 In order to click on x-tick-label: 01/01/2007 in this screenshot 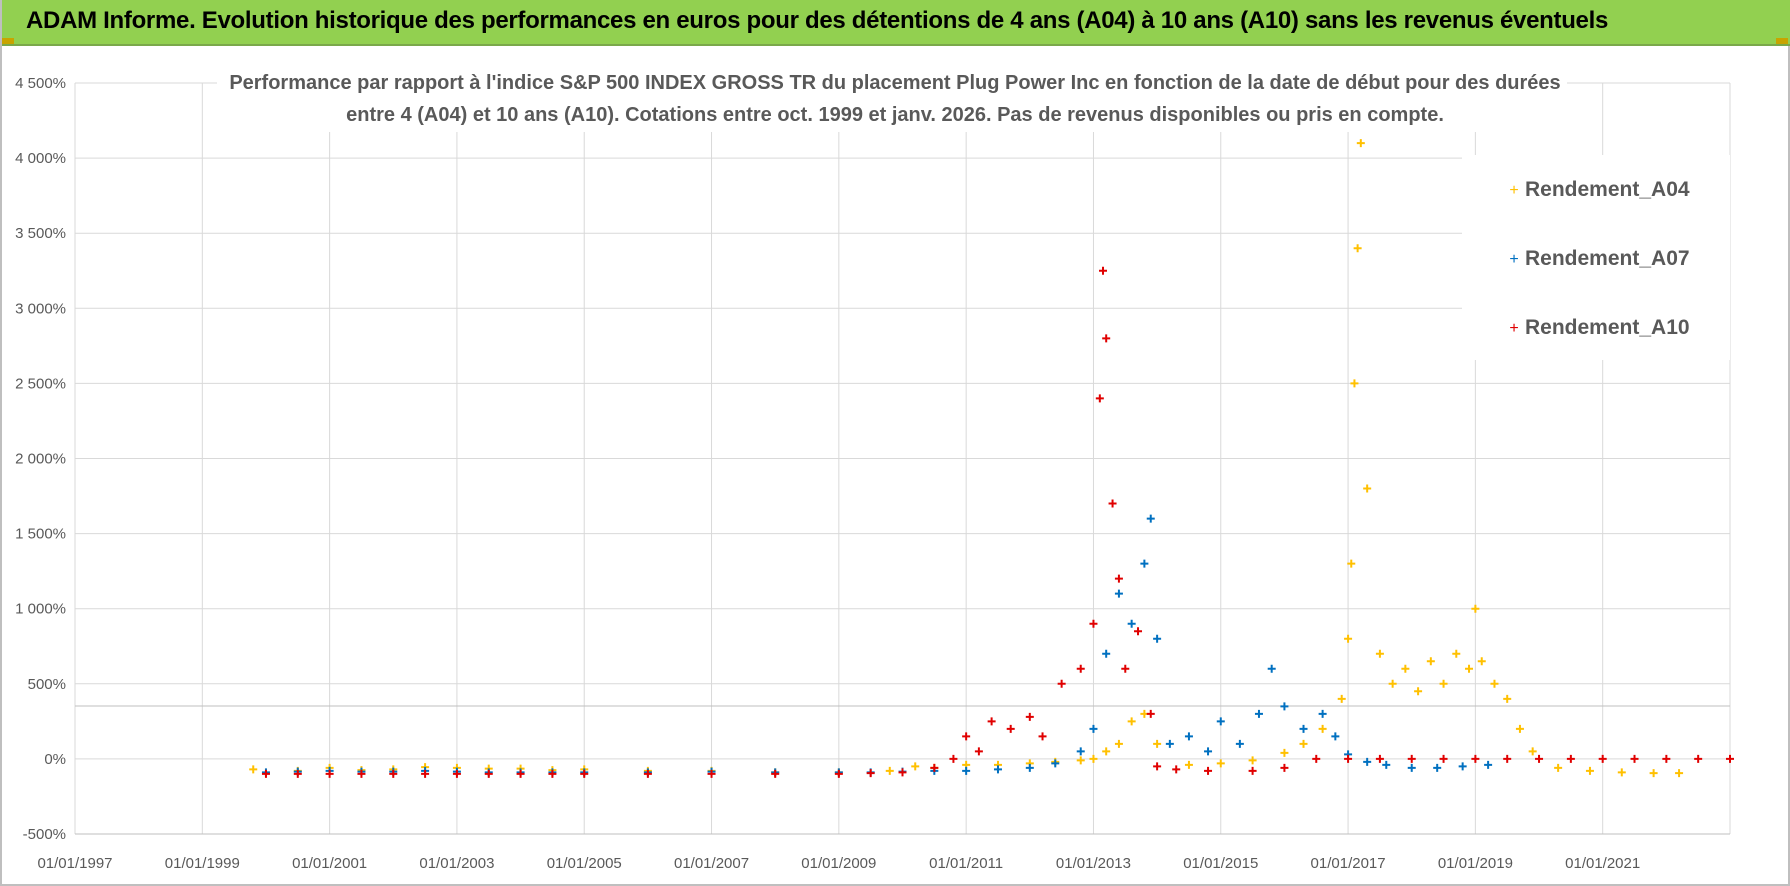, I will do `click(711, 863)`.